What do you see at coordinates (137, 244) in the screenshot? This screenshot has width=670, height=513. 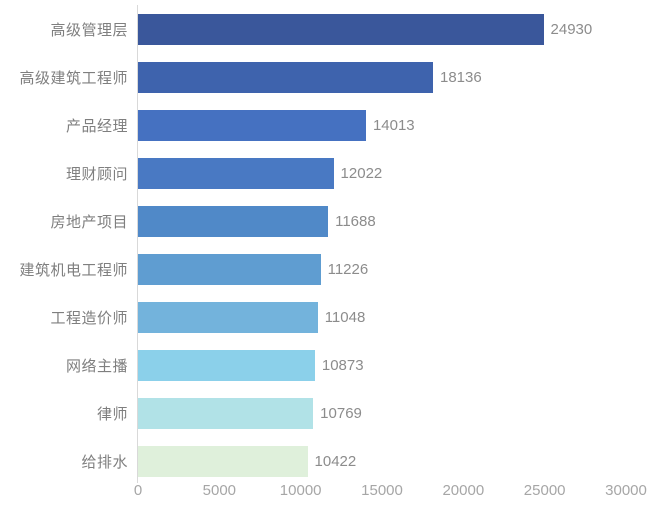 I see `y-axis-line` at bounding box center [137, 244].